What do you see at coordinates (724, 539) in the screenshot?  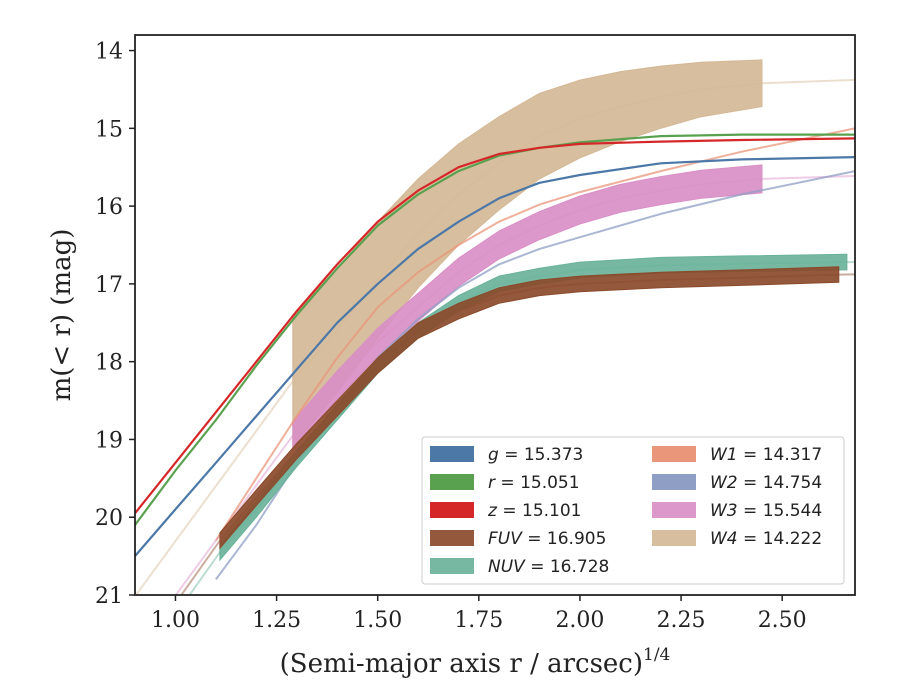 I see `legend-label-variable: W4` at bounding box center [724, 539].